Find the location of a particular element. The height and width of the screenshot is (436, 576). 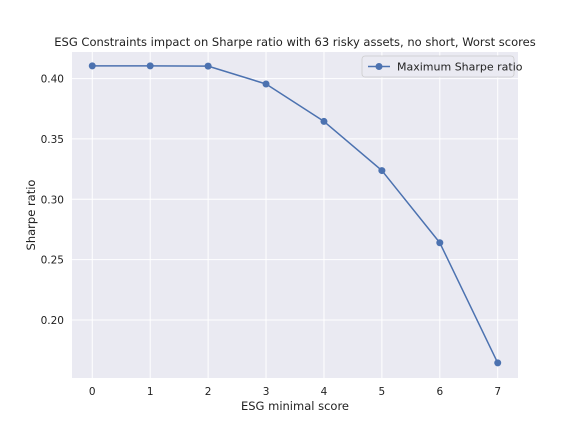

legend-box is located at coordinates (438, 66).